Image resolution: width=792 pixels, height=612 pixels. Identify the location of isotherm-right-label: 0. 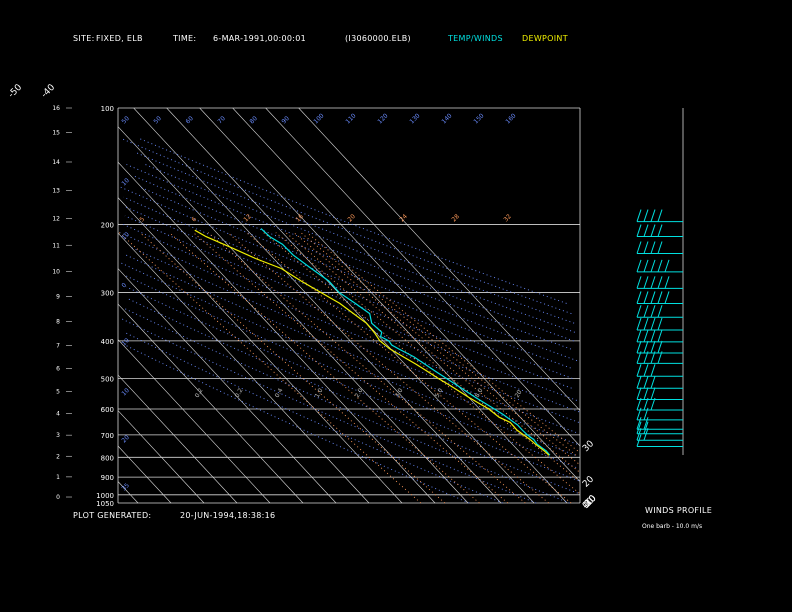
(586, 505).